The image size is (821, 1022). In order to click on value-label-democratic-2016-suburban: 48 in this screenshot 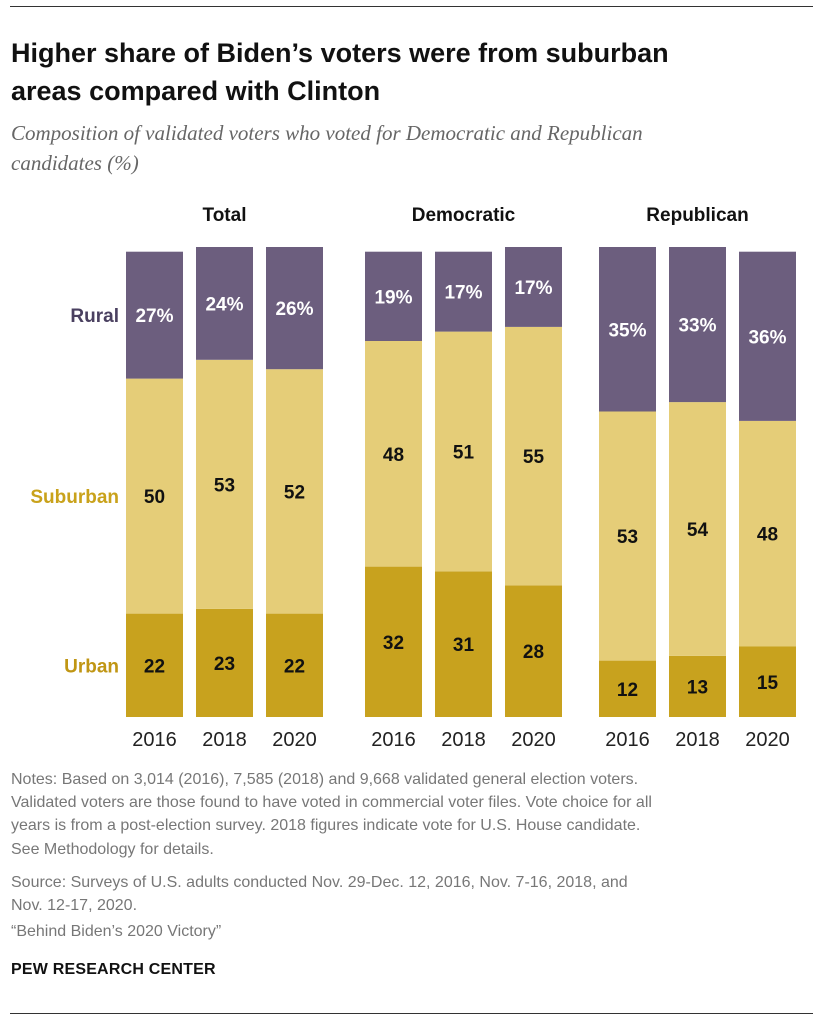, I will do `click(393, 455)`.